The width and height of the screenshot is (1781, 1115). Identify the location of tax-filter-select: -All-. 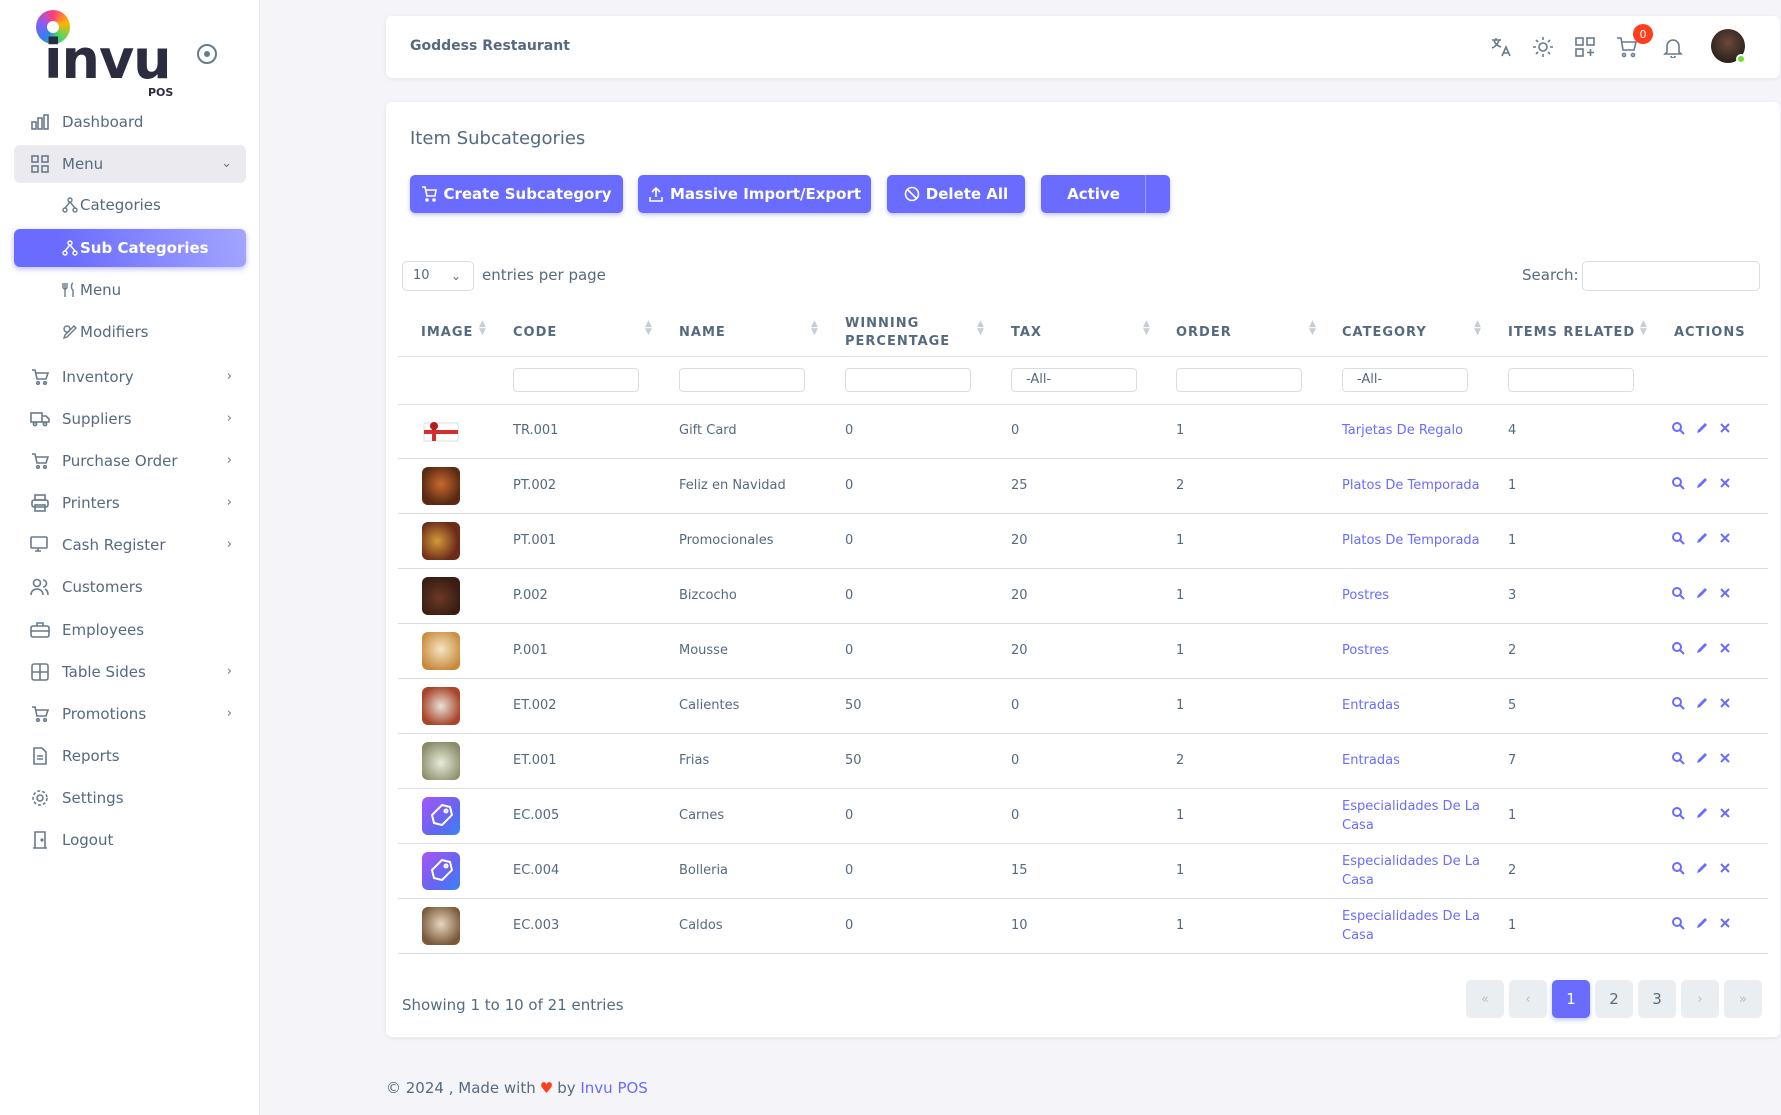
(1074, 380).